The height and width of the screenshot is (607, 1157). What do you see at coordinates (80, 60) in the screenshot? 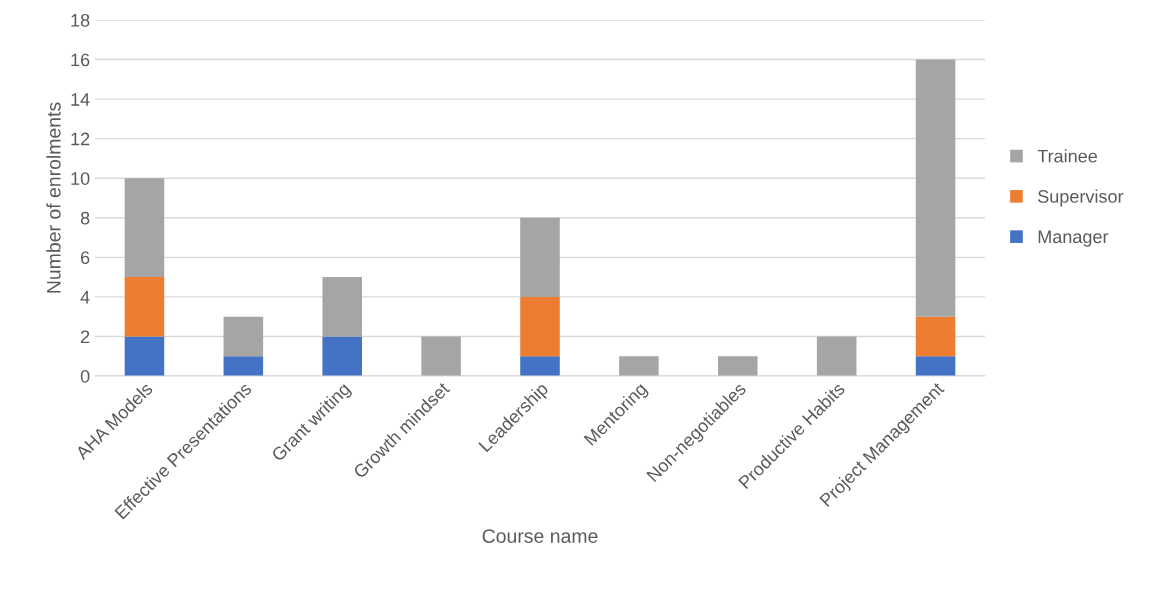
I see `y-tick-label: 16` at bounding box center [80, 60].